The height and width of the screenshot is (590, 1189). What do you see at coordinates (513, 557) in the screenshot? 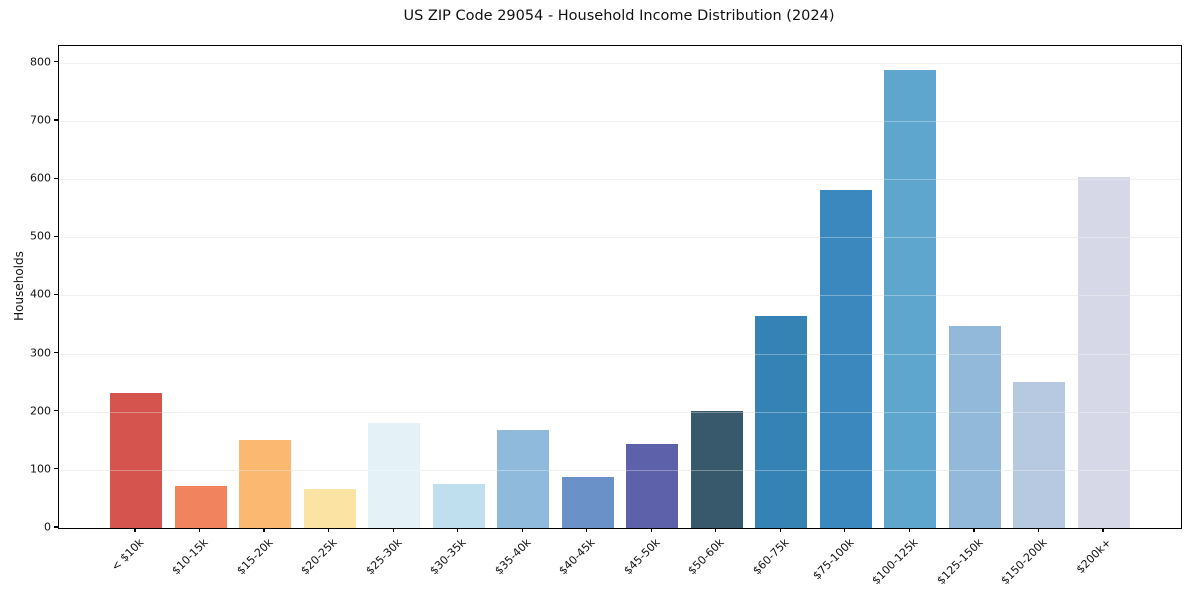
I see `x-tick-label: $35-40k` at bounding box center [513, 557].